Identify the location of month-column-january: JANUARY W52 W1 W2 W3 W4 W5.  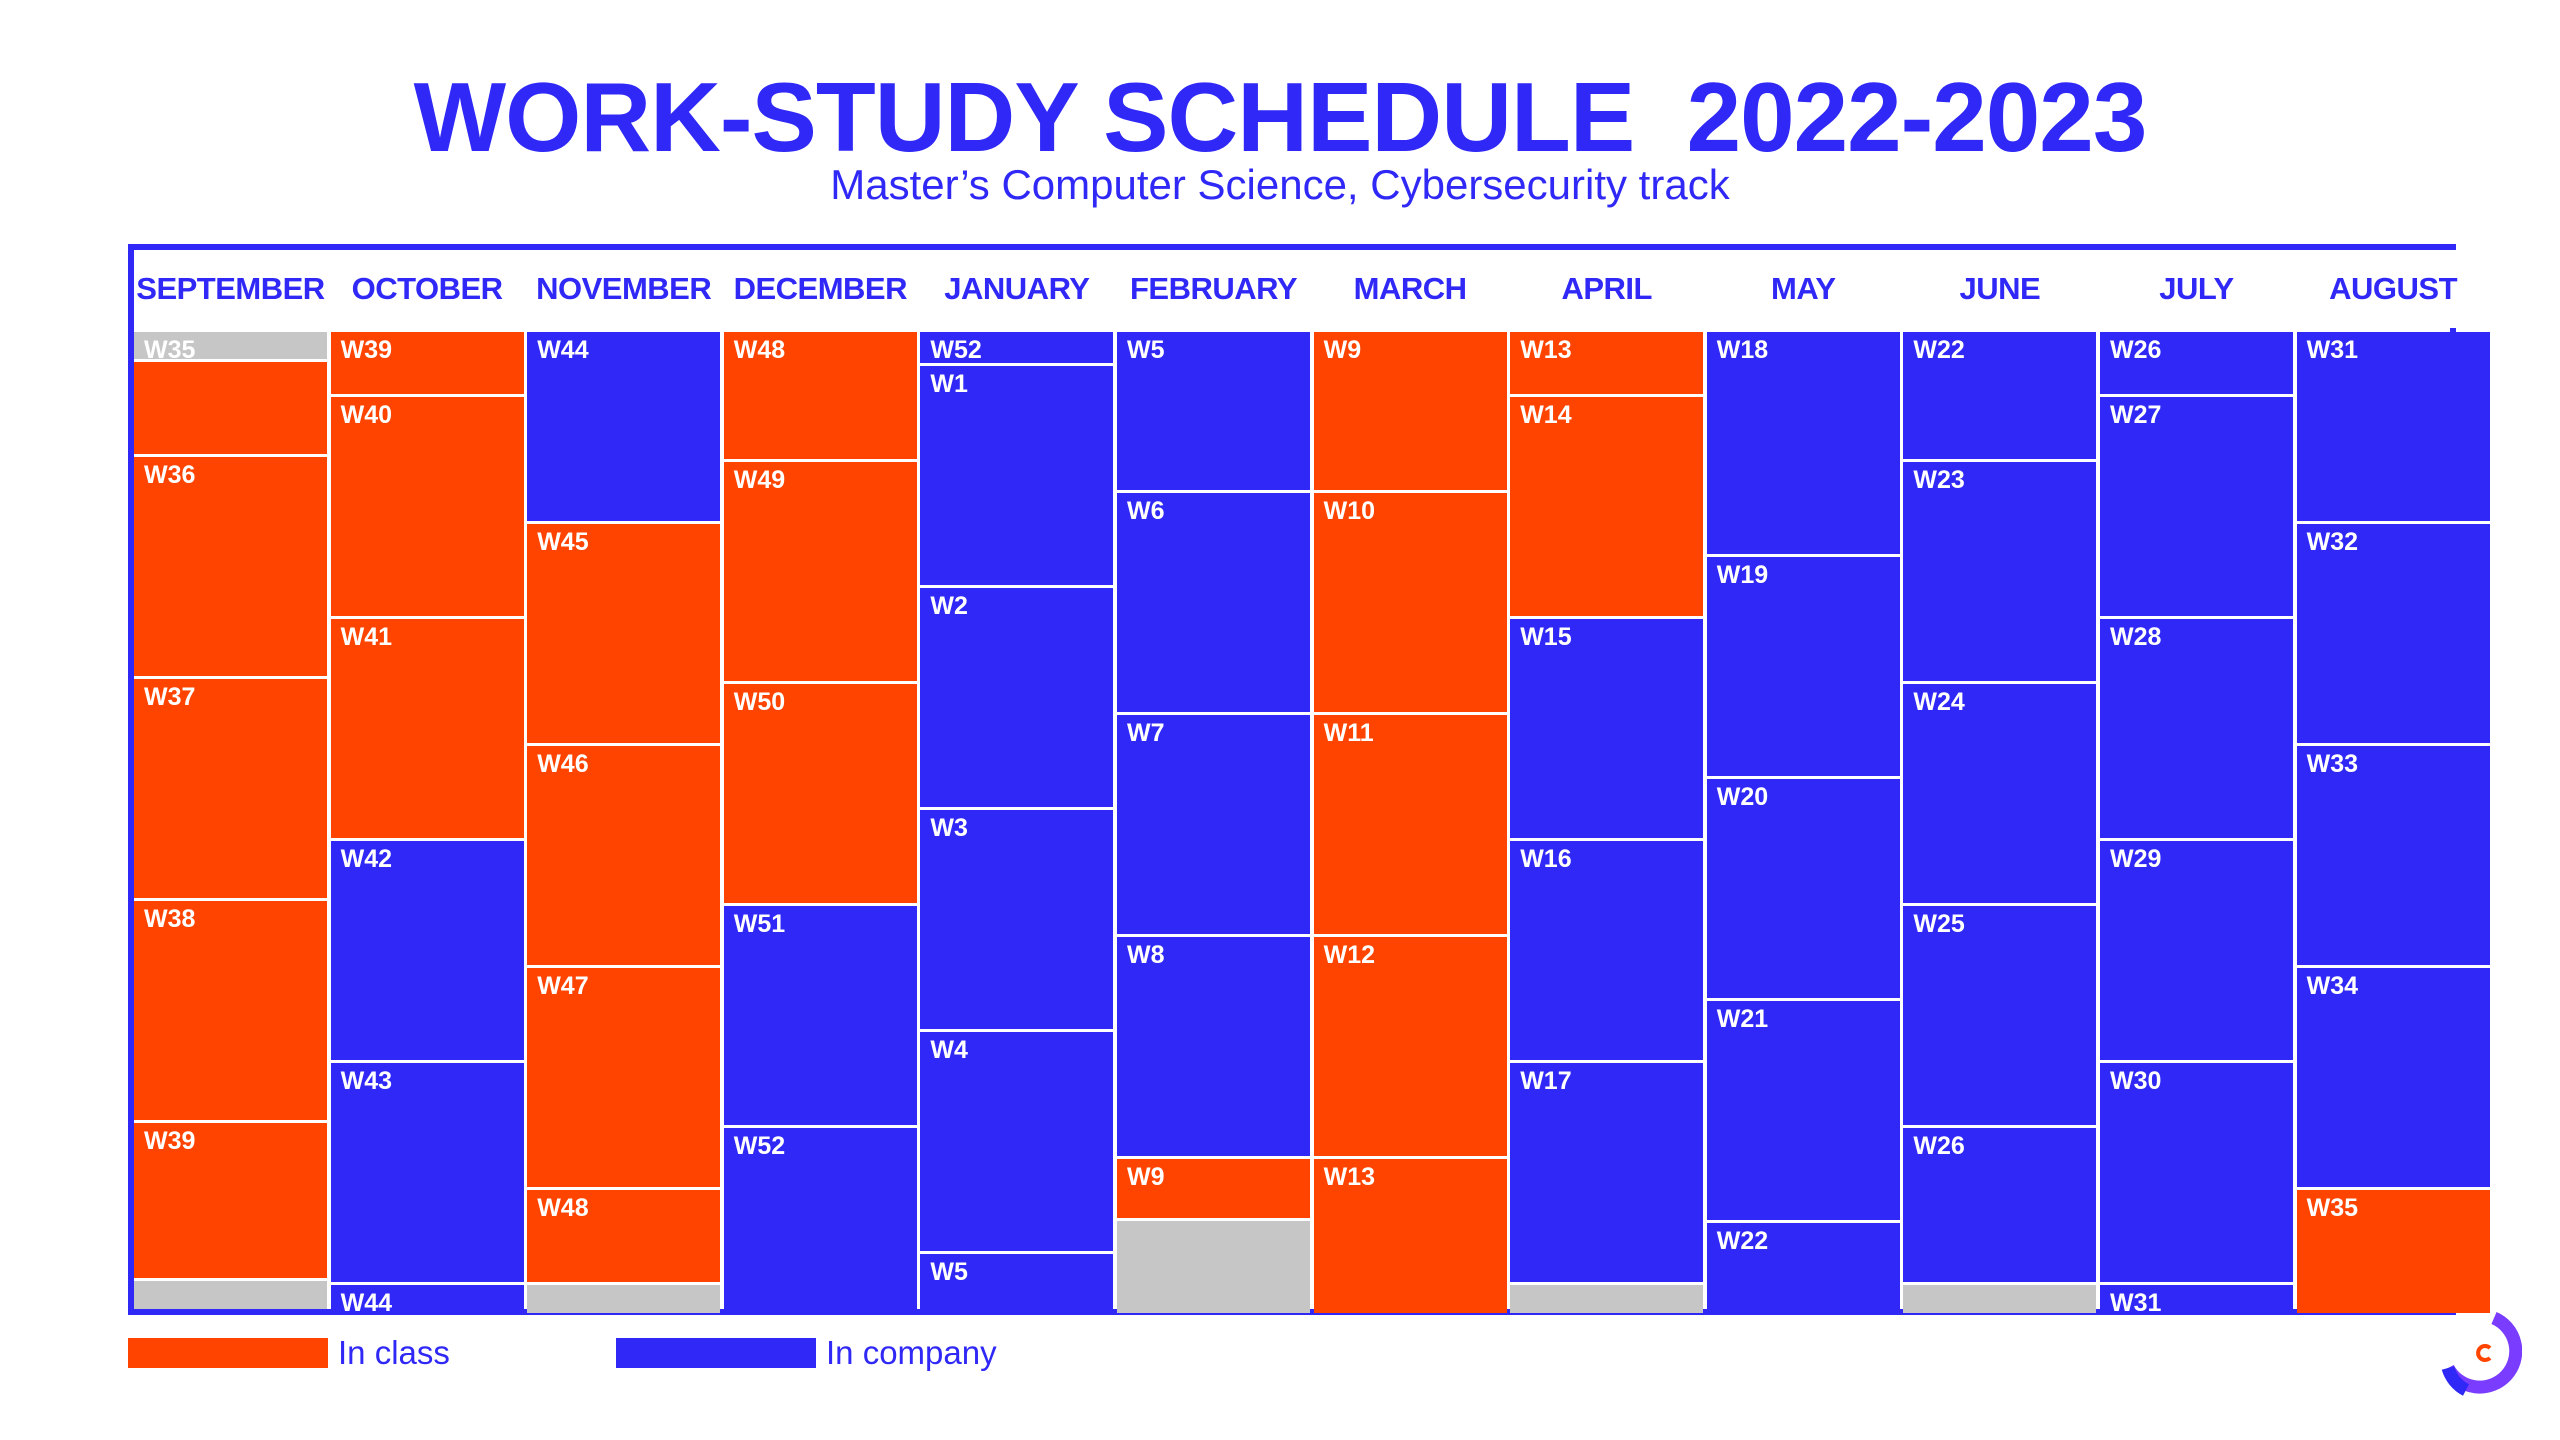
(1017, 782).